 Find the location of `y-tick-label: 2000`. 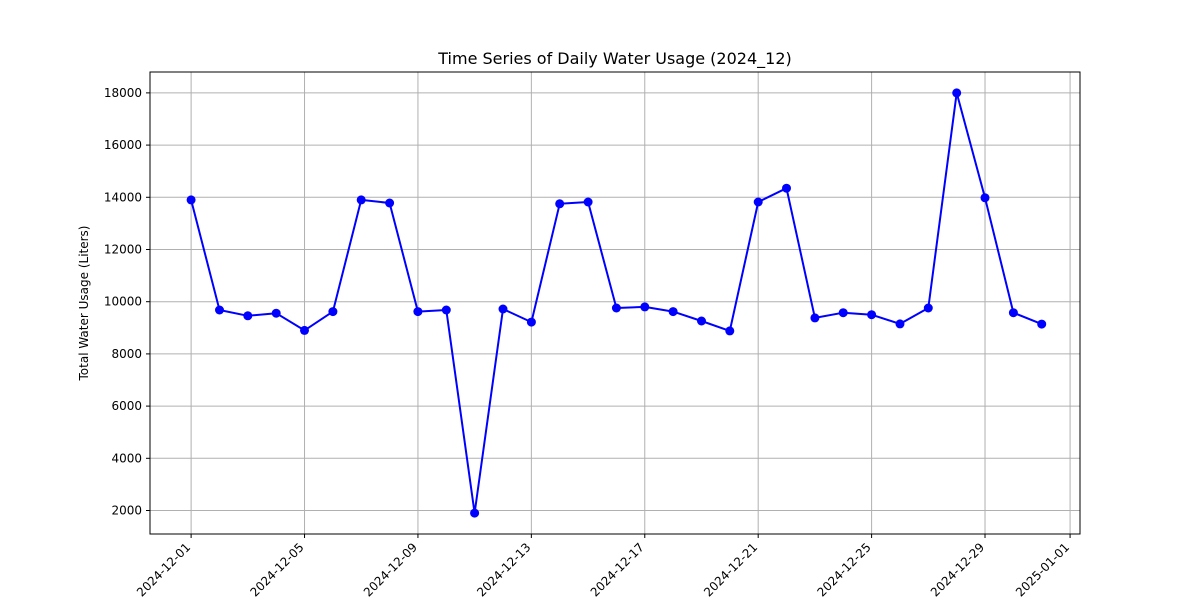

y-tick-label: 2000 is located at coordinates (126, 511).